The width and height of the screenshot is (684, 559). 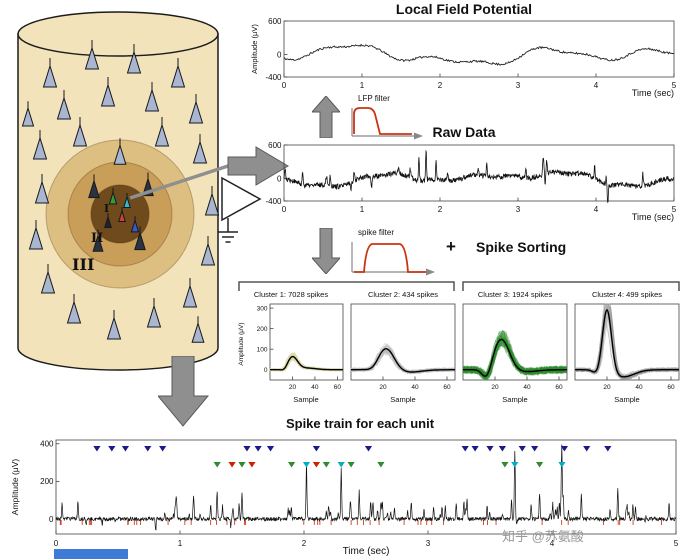 I want to click on cluster-4-waveforms, so click(x=626, y=342).